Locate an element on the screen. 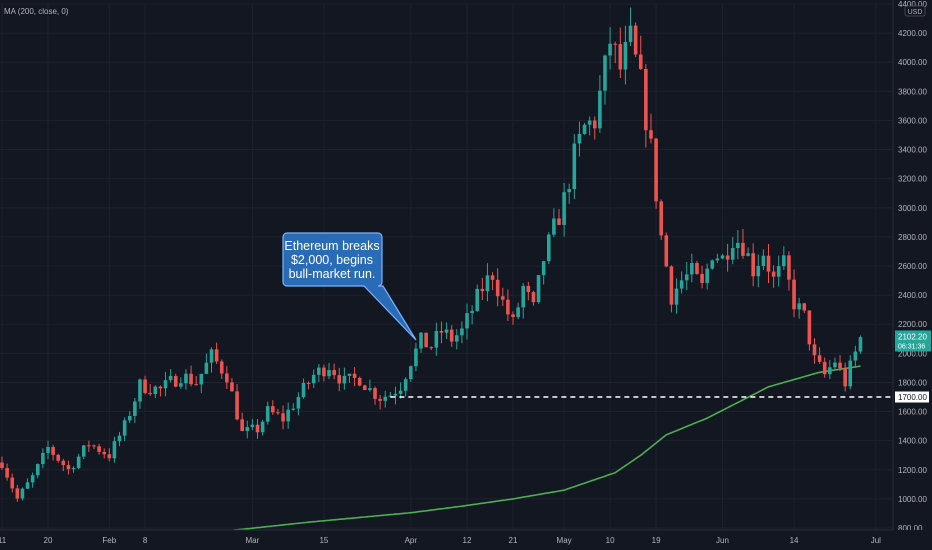 The height and width of the screenshot is (550, 932). price-tick-label: 2600.00 is located at coordinates (912, 266).